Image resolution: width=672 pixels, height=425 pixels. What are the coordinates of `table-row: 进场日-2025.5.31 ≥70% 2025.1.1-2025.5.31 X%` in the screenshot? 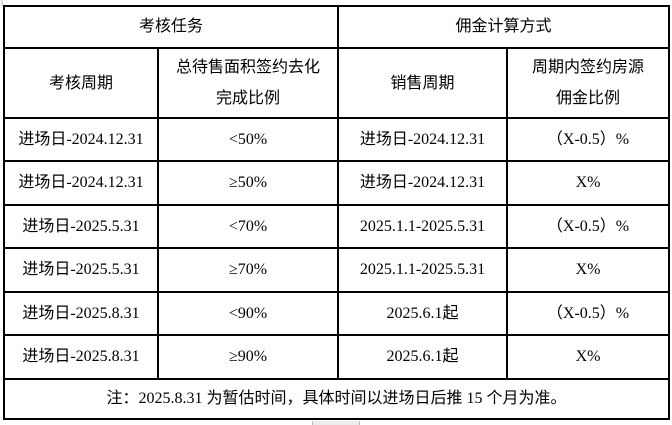 It's located at (337, 270).